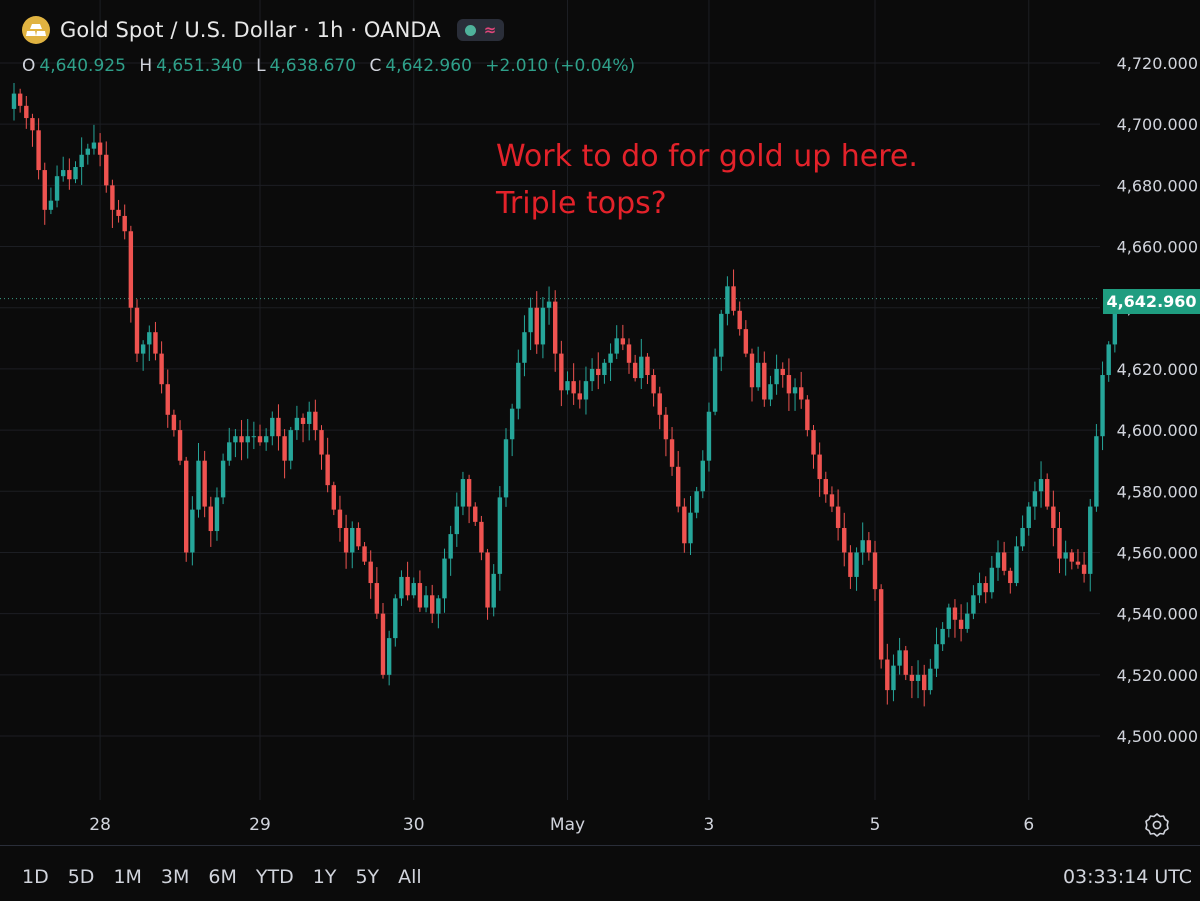 The image size is (1200, 901). I want to click on time-axis: 28 29 30 May 3 5 6, so click(561, 825).